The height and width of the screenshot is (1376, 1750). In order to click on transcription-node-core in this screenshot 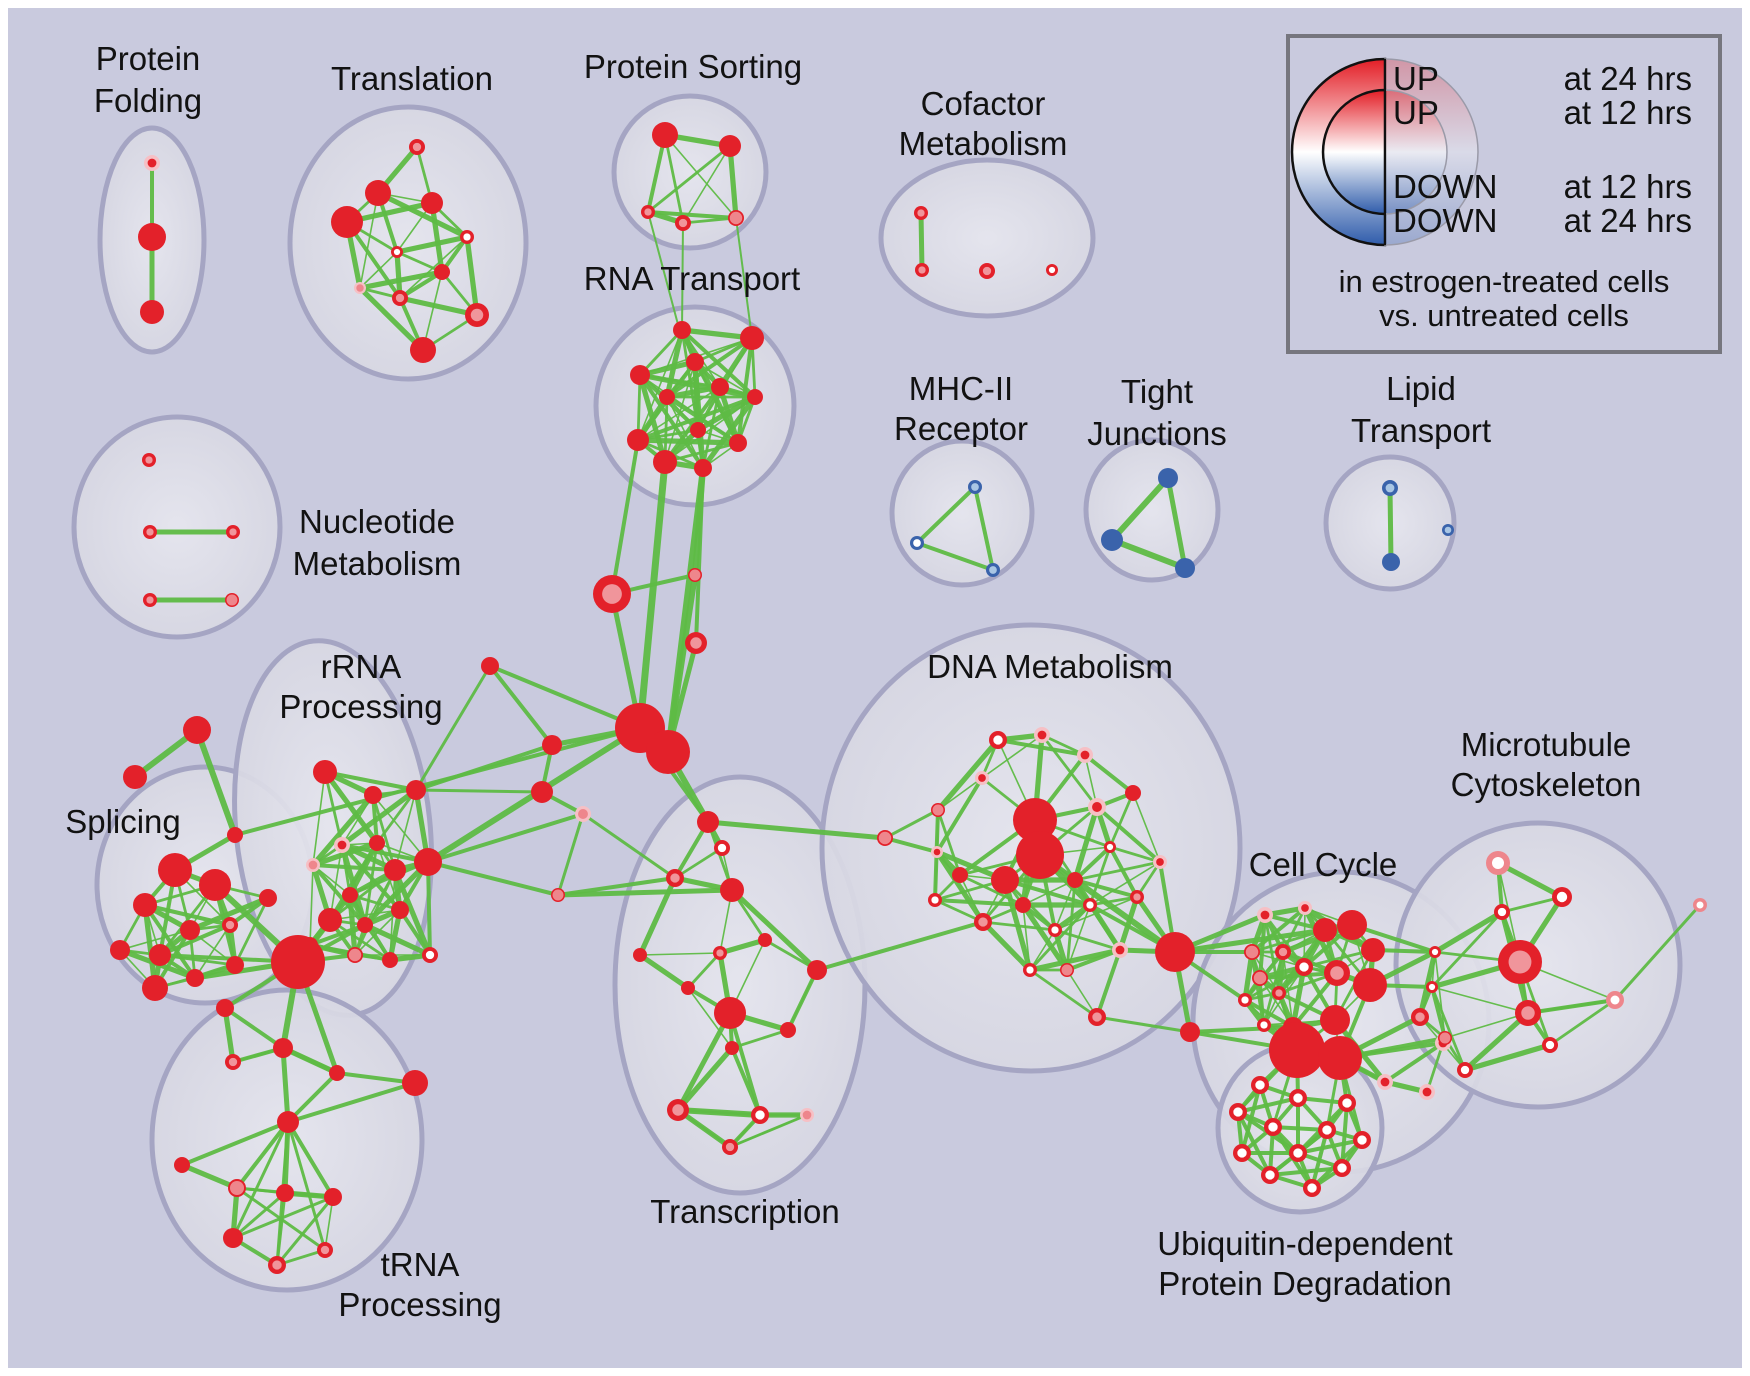, I will do `click(760, 1115)`.